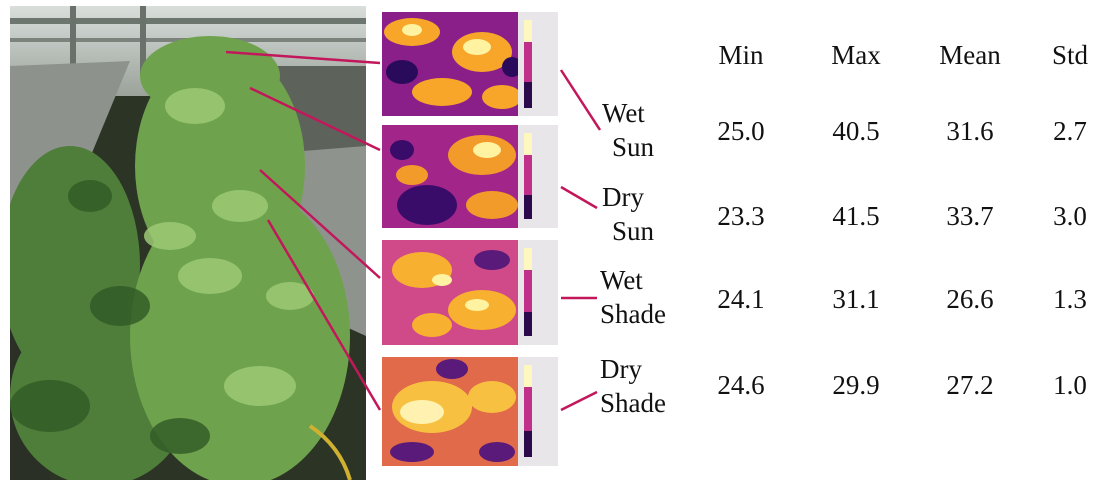  Describe the element at coordinates (856, 385) in the screenshot. I see `cell-dry-shade-max: 29.9` at that location.